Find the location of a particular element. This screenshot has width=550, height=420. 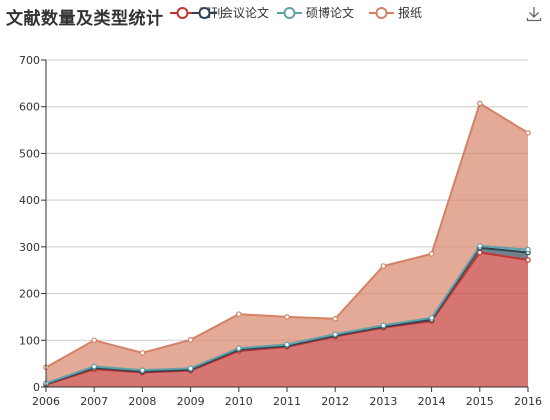

x-tick-label: 2008 is located at coordinates (142, 401).